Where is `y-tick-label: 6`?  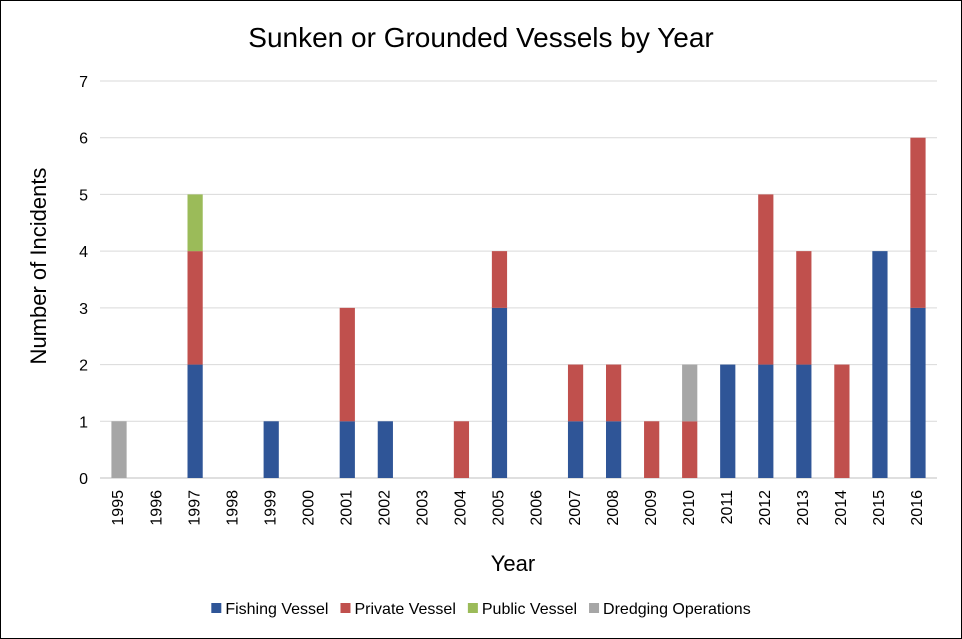
y-tick-label: 6 is located at coordinates (83, 139).